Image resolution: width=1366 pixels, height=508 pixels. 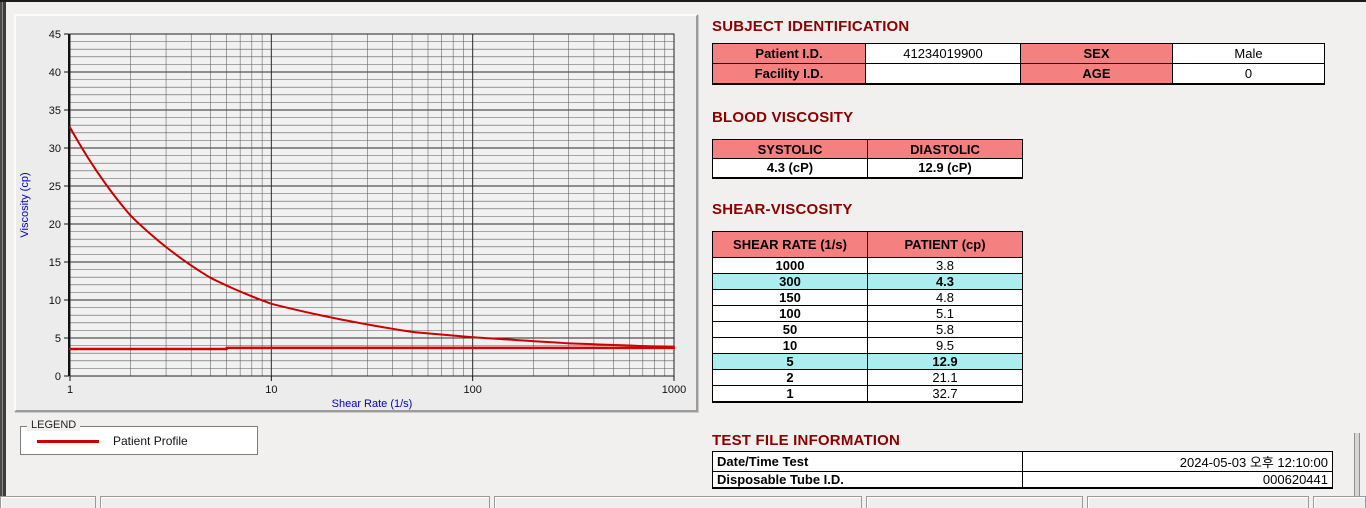 I want to click on age-label: AGE, so click(x=1096, y=74).